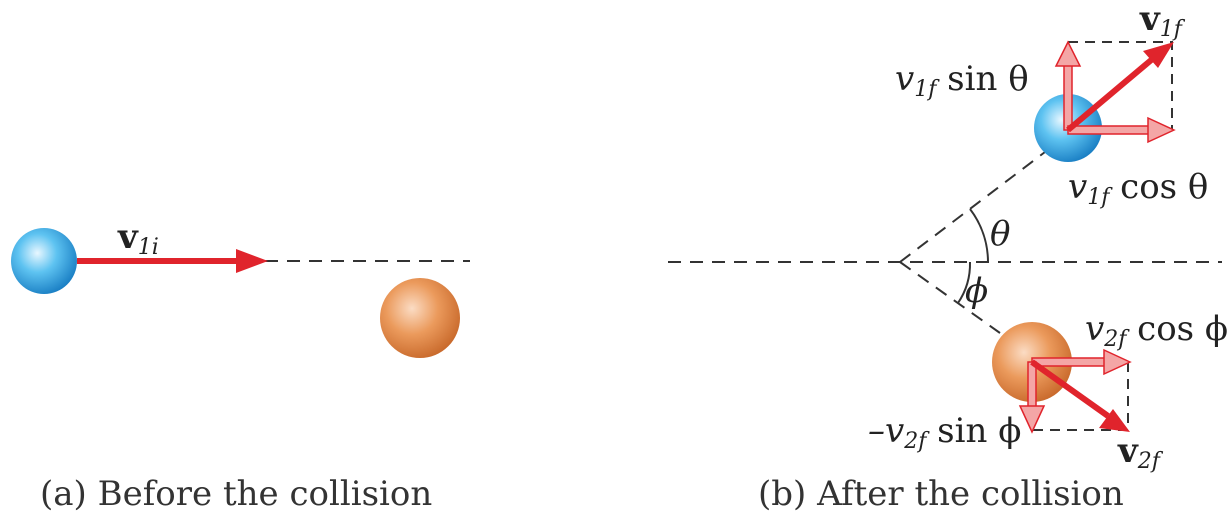  What do you see at coordinates (172, 261) in the screenshot?
I see `v1i-arrow` at bounding box center [172, 261].